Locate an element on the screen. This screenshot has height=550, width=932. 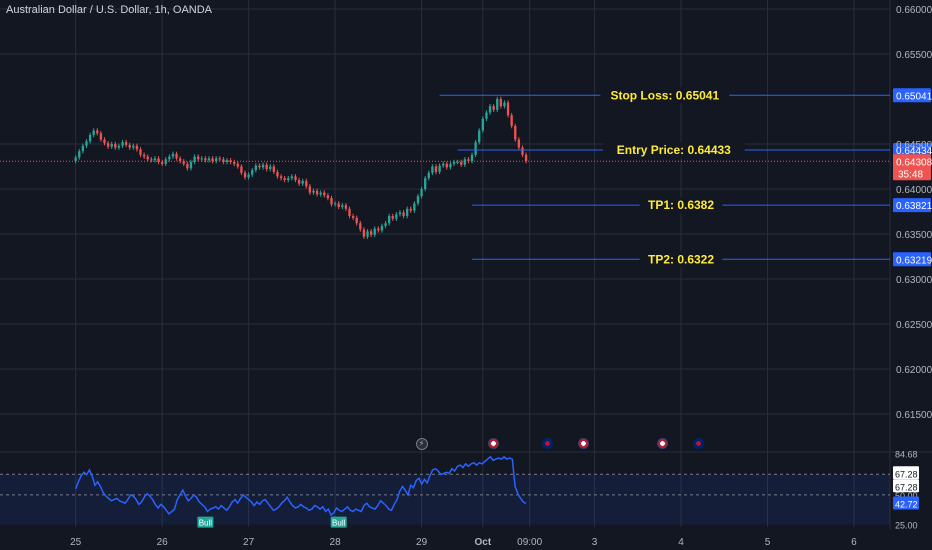
time-tick-label: 29 is located at coordinates (422, 542).